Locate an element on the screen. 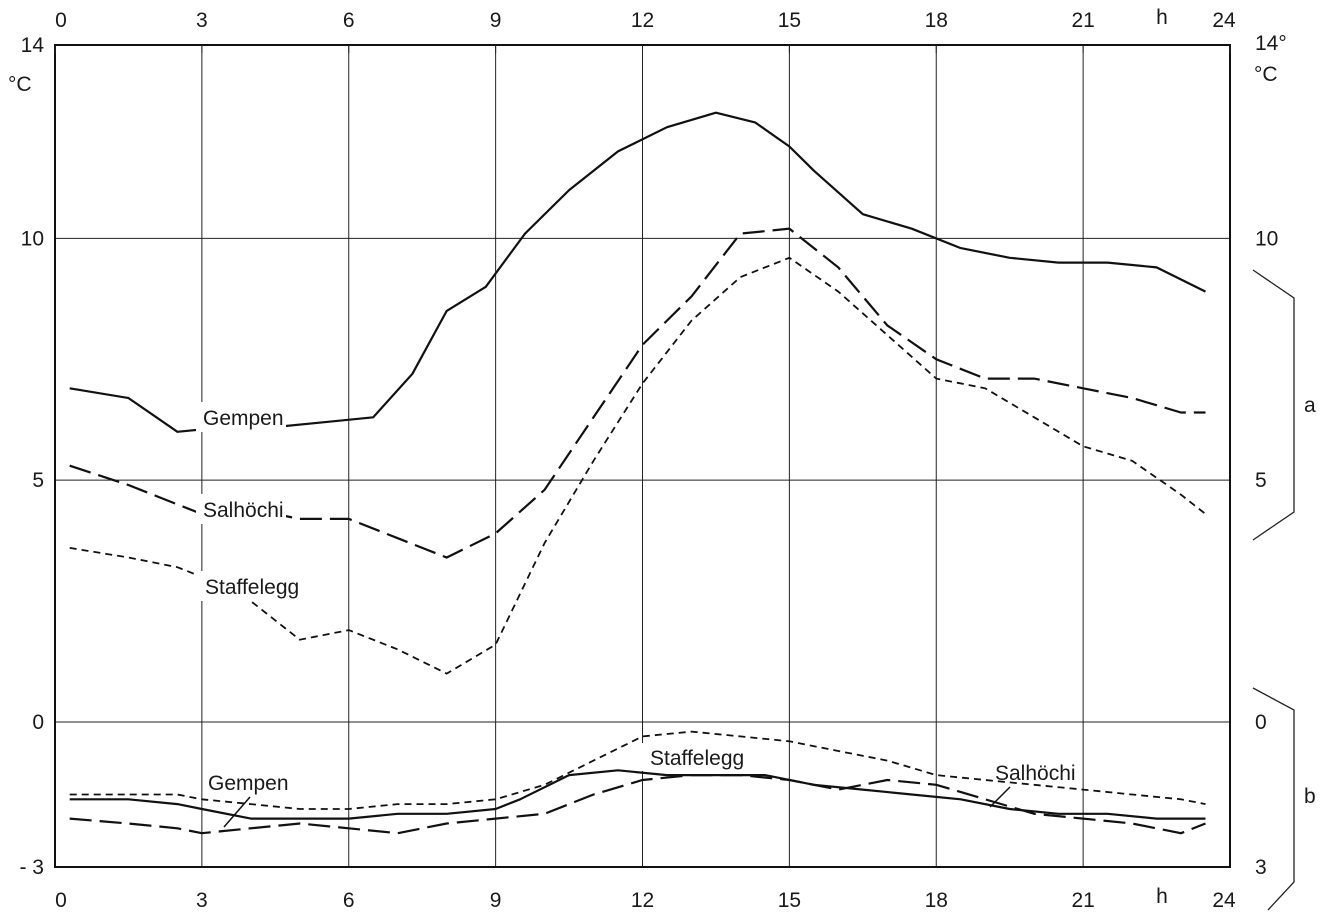 The height and width of the screenshot is (912, 1327). x-unit-bottom: h is located at coordinates (1162, 896).